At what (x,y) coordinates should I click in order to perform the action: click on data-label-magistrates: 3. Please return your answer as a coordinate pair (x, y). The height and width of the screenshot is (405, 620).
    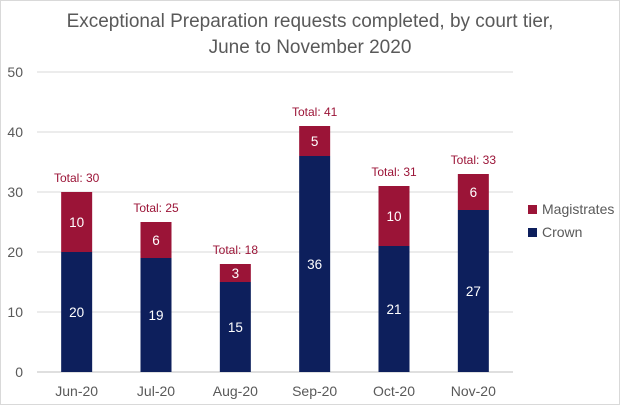
    Looking at the image, I should click on (236, 273).